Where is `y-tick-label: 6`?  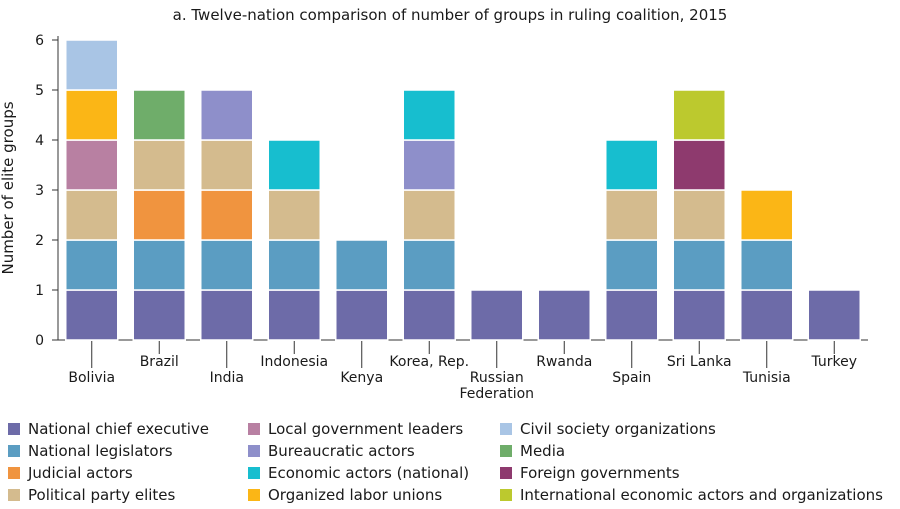
y-tick-label: 6 is located at coordinates (39, 41).